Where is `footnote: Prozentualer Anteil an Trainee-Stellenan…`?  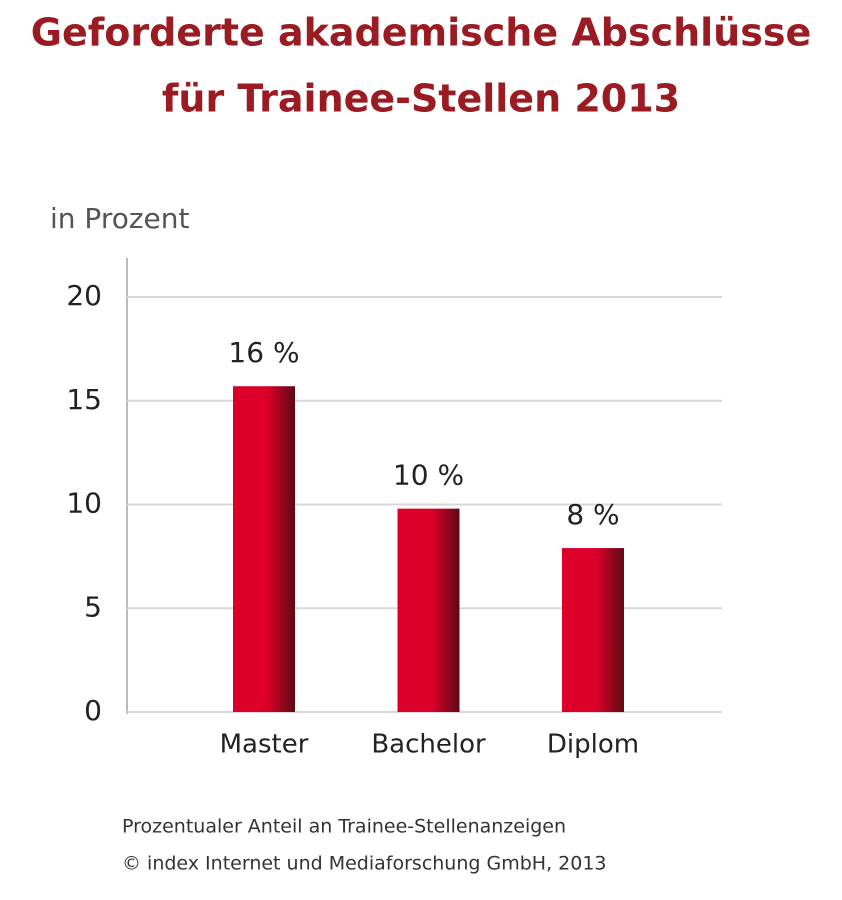
footnote: Prozentualer Anteil an Trainee-Stellenan… is located at coordinates (344, 827).